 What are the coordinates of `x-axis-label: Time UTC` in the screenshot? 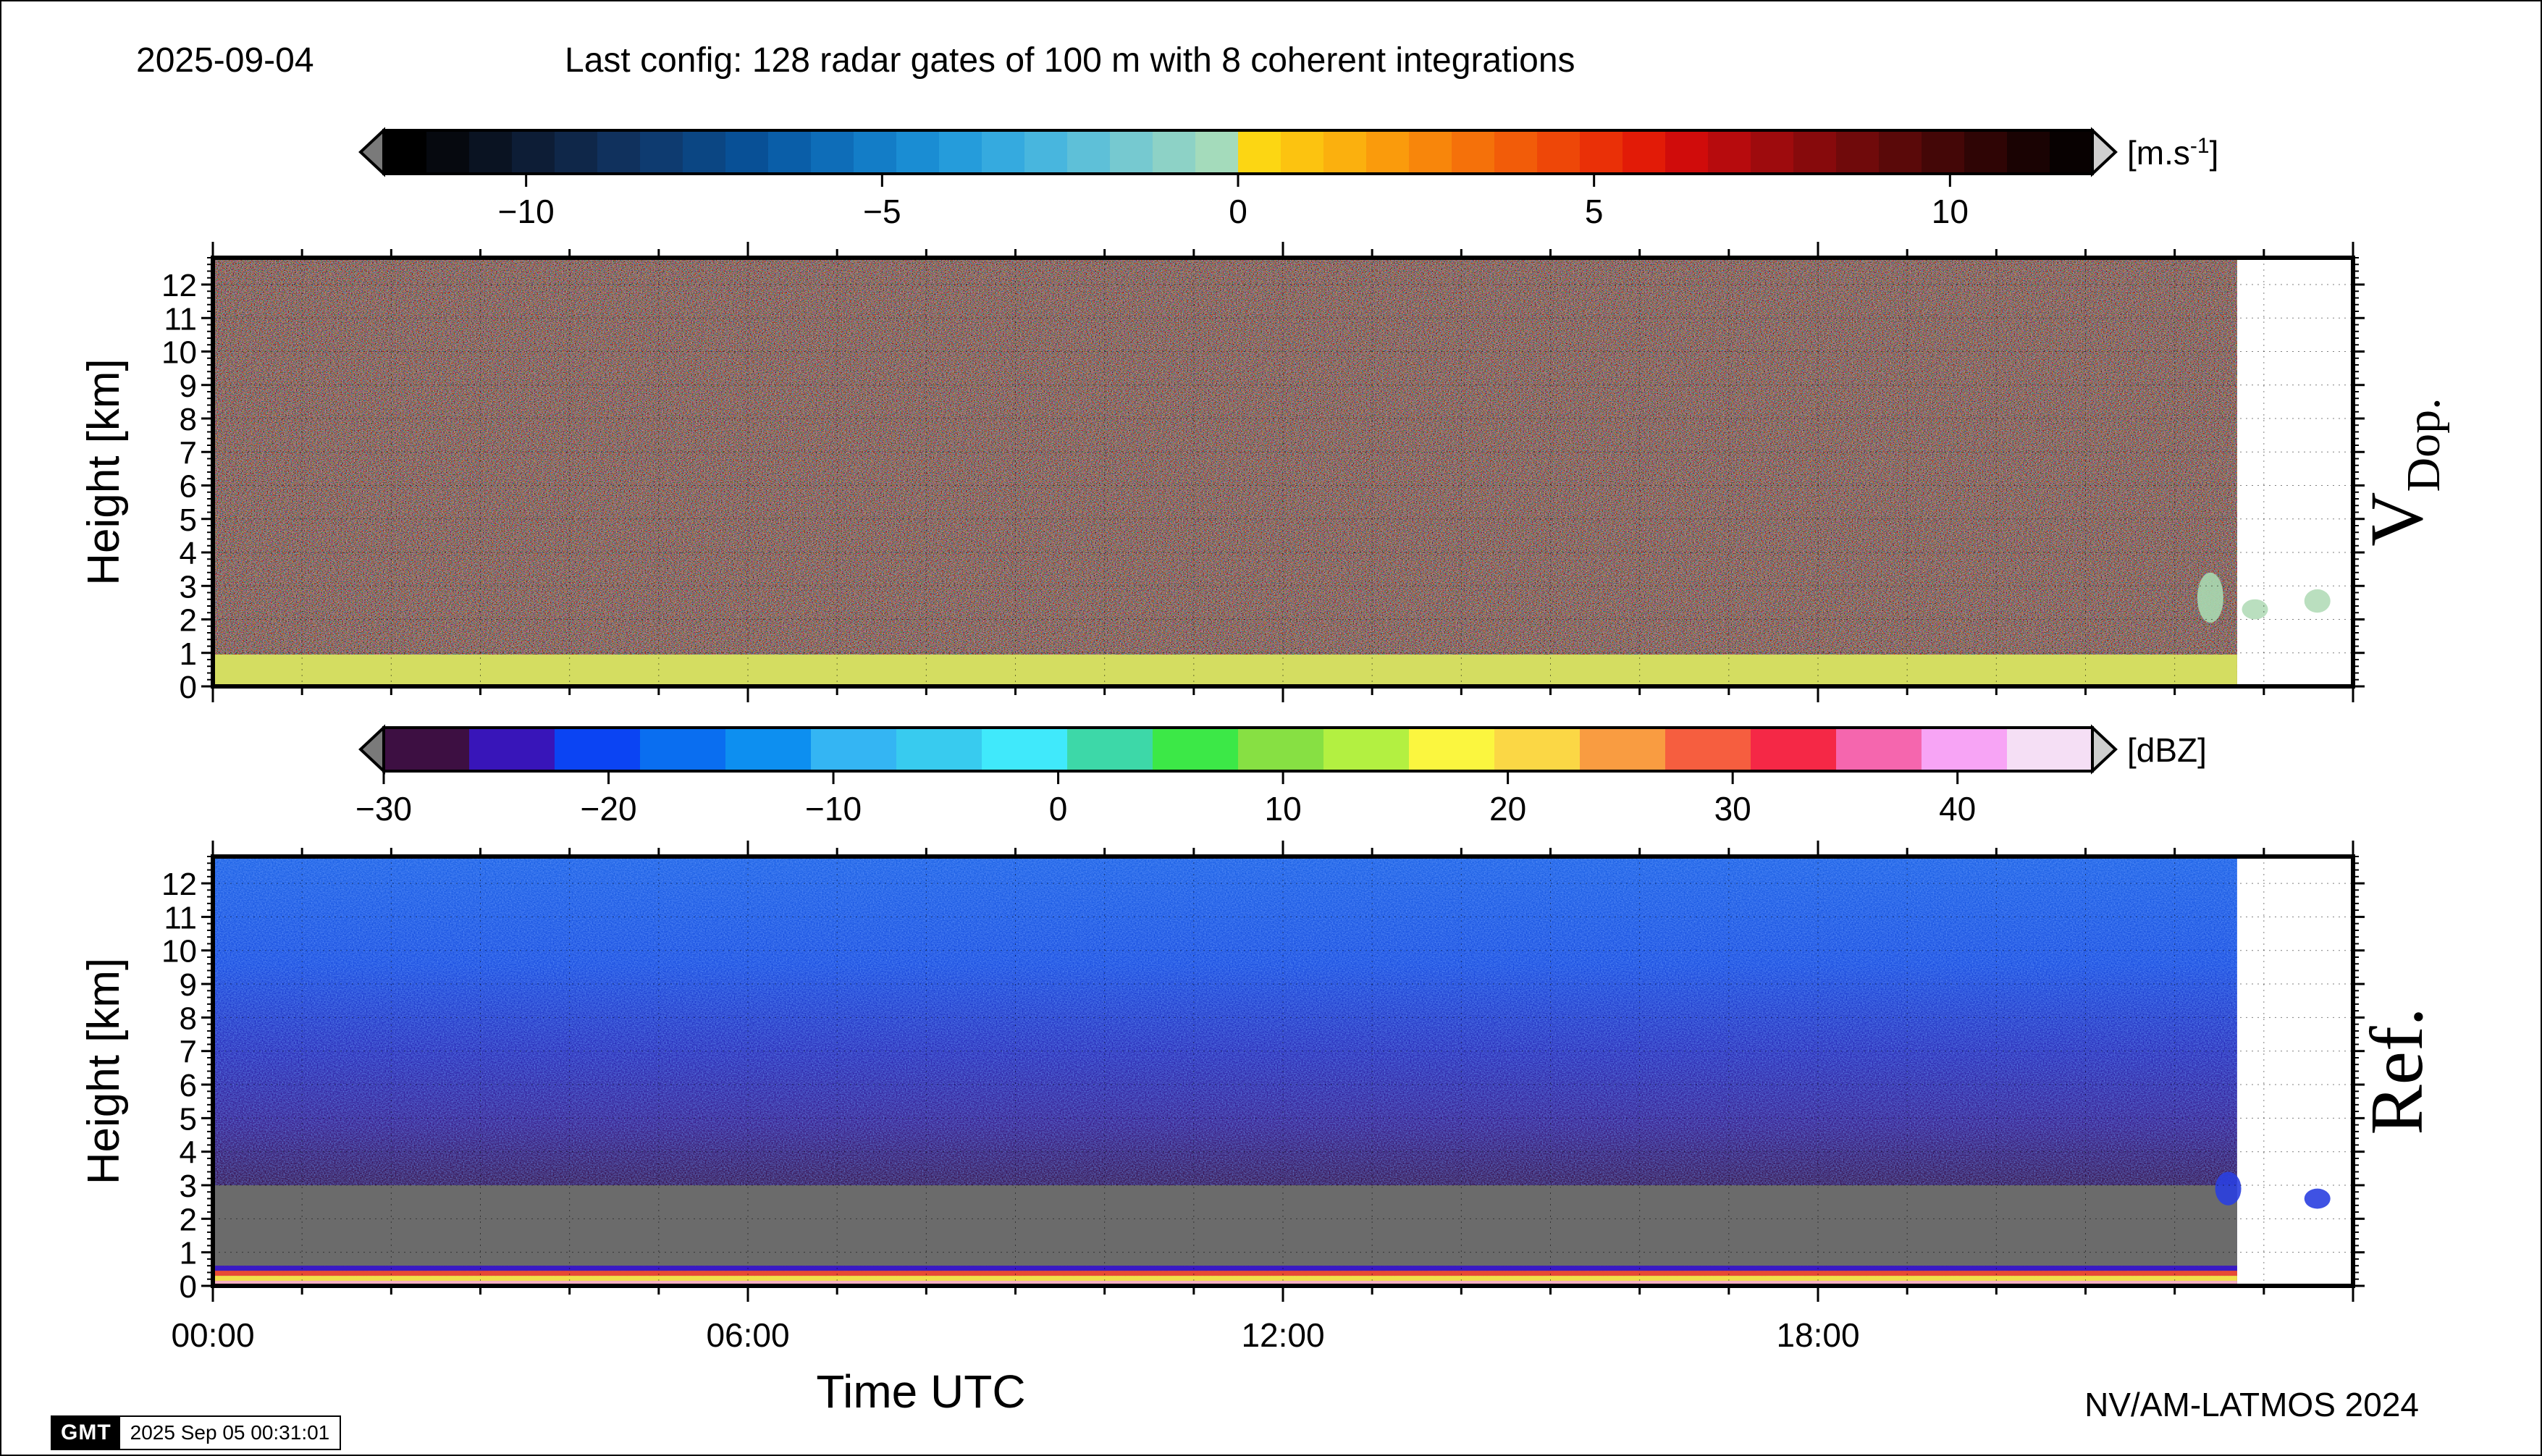 It's located at (920, 1391).